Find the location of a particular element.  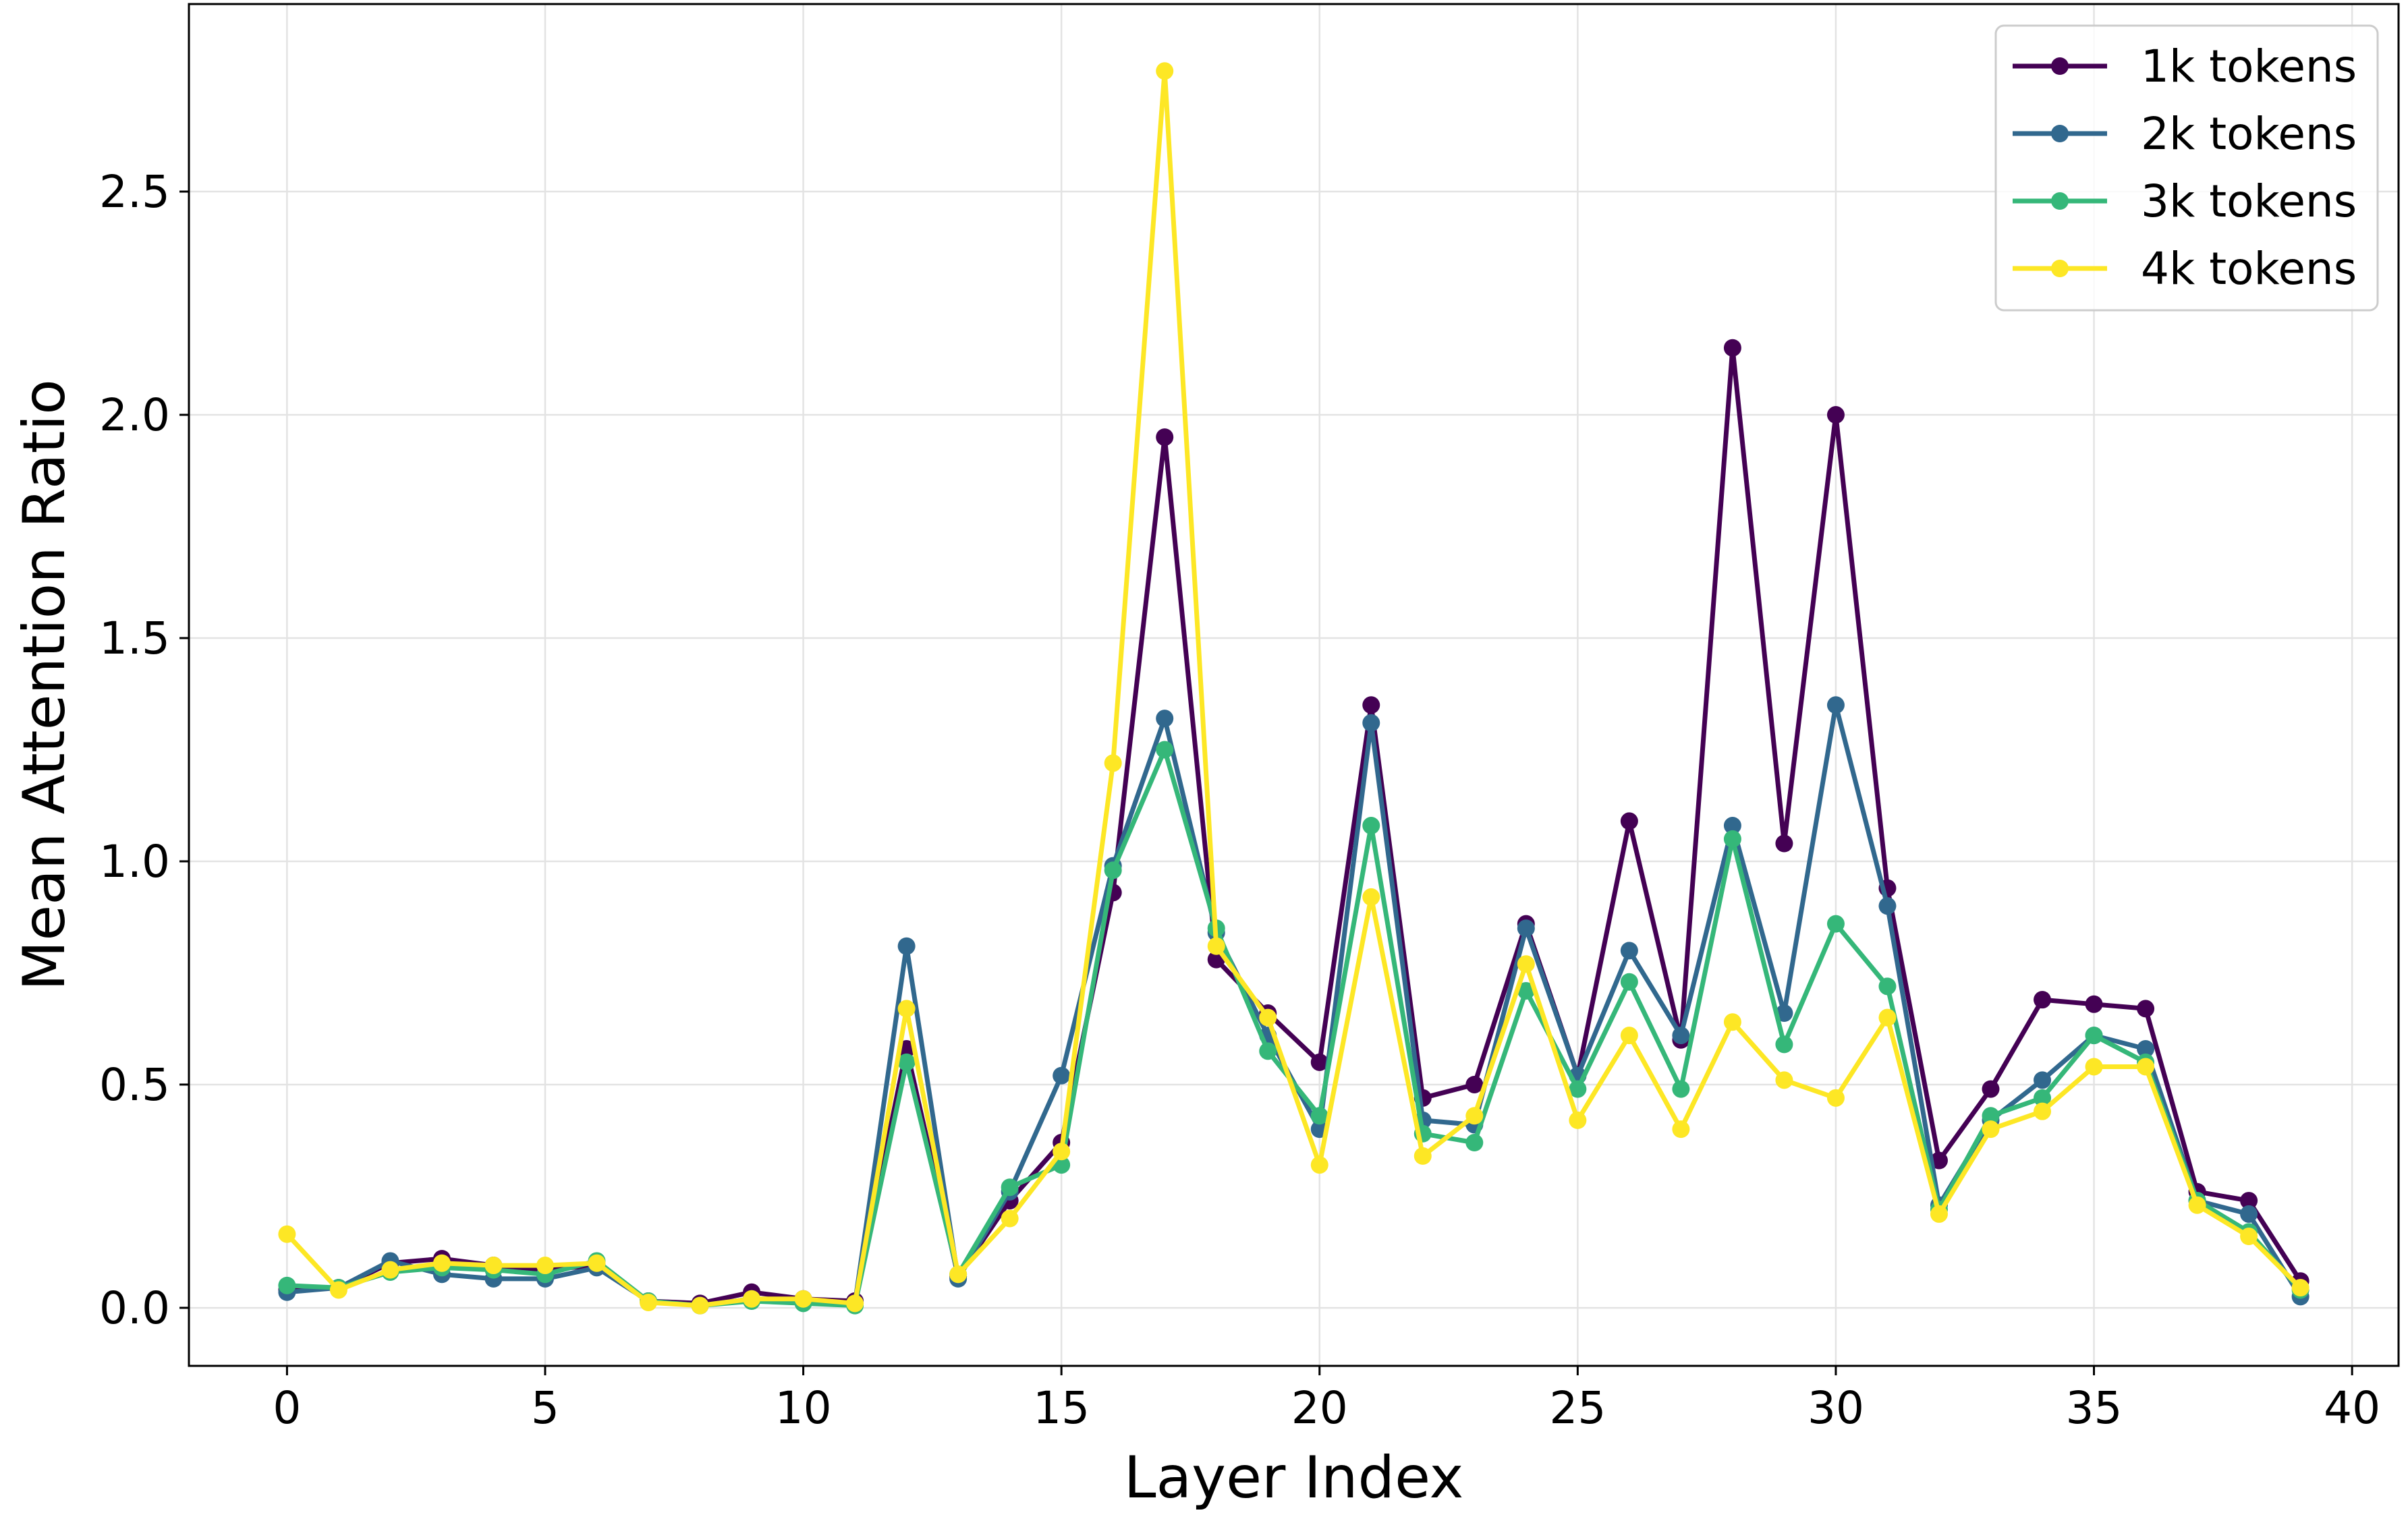

x-tick-label: 40 is located at coordinates (2352, 1408).